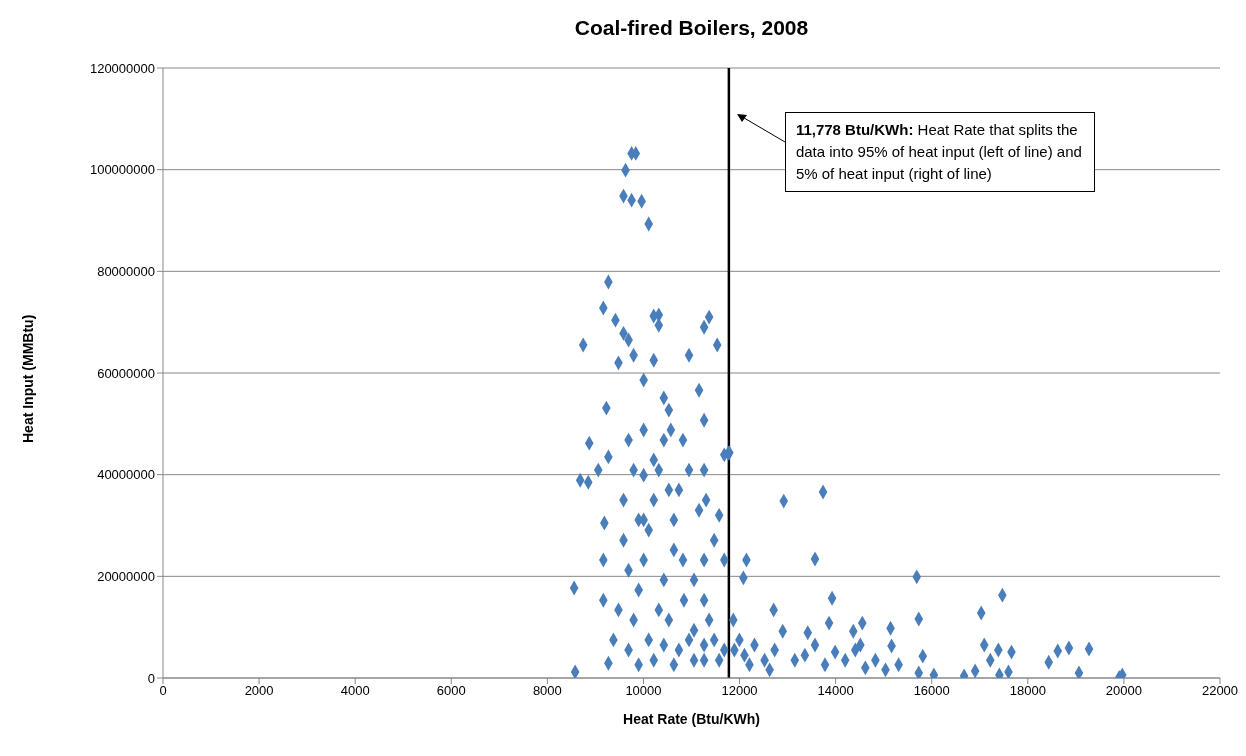 The image size is (1246, 756). What do you see at coordinates (835, 691) in the screenshot?
I see `x-tick-label: 14000` at bounding box center [835, 691].